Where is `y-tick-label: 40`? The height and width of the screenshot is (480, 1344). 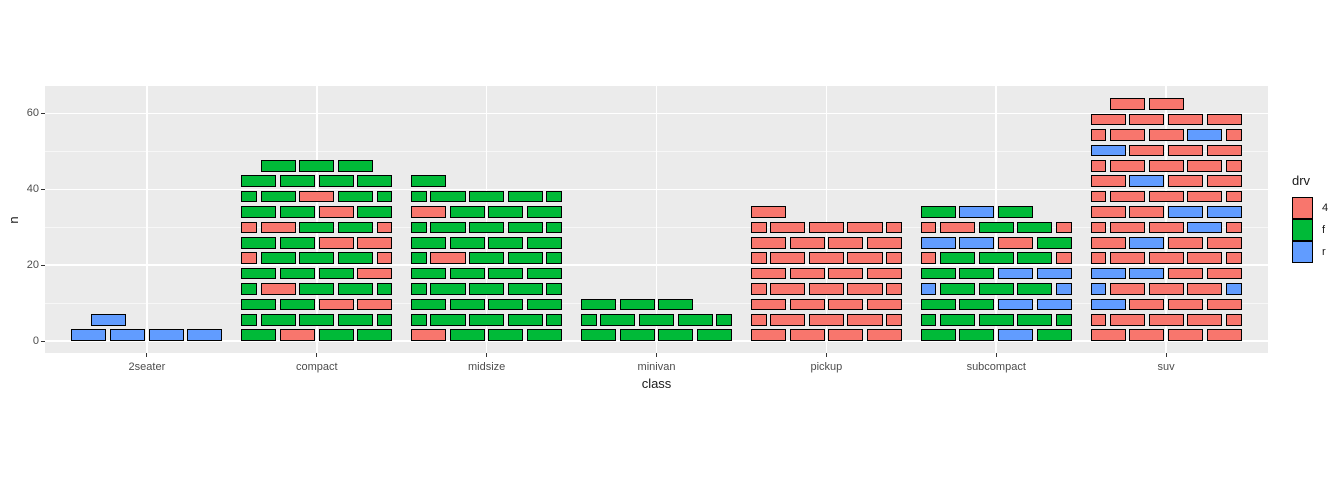 y-tick-label: 40 is located at coordinates (32, 189).